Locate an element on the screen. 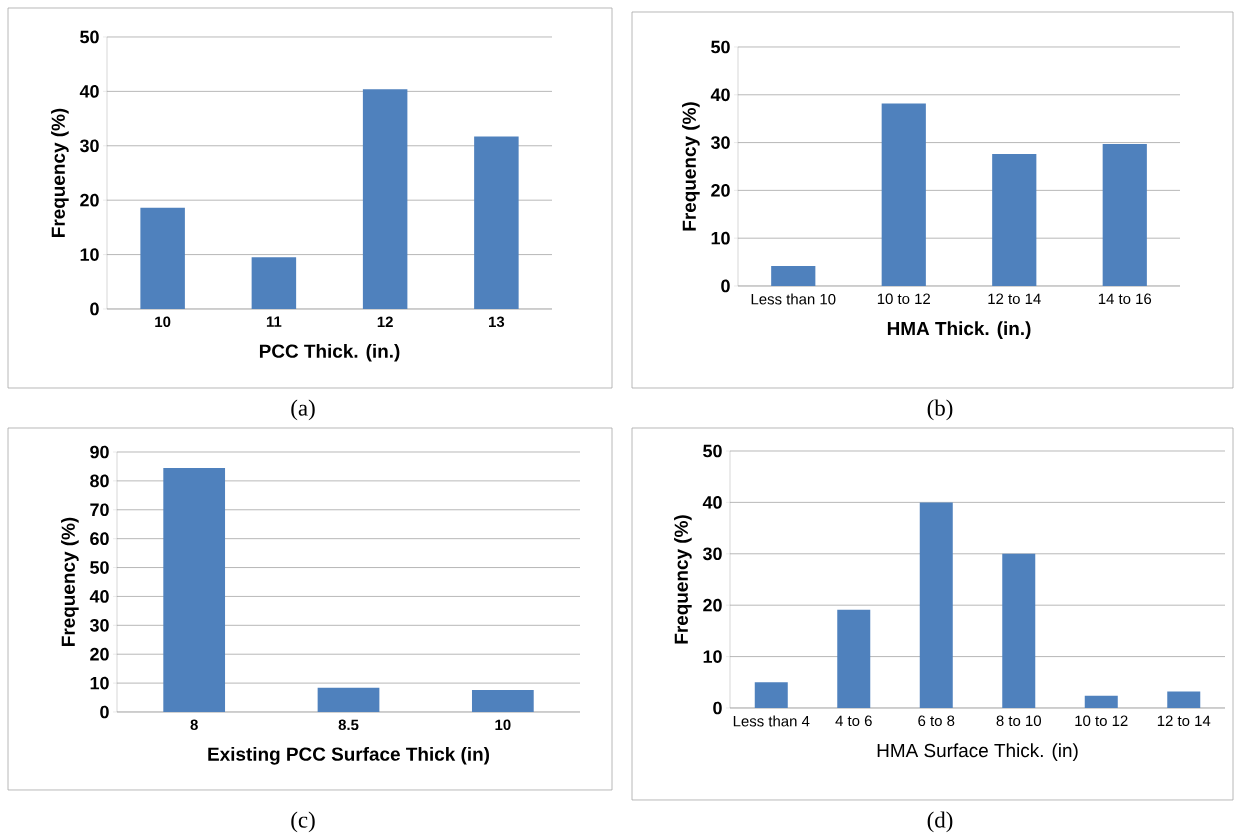 The width and height of the screenshot is (1241, 835). y-tick-label: 60 is located at coordinates (99, 538).